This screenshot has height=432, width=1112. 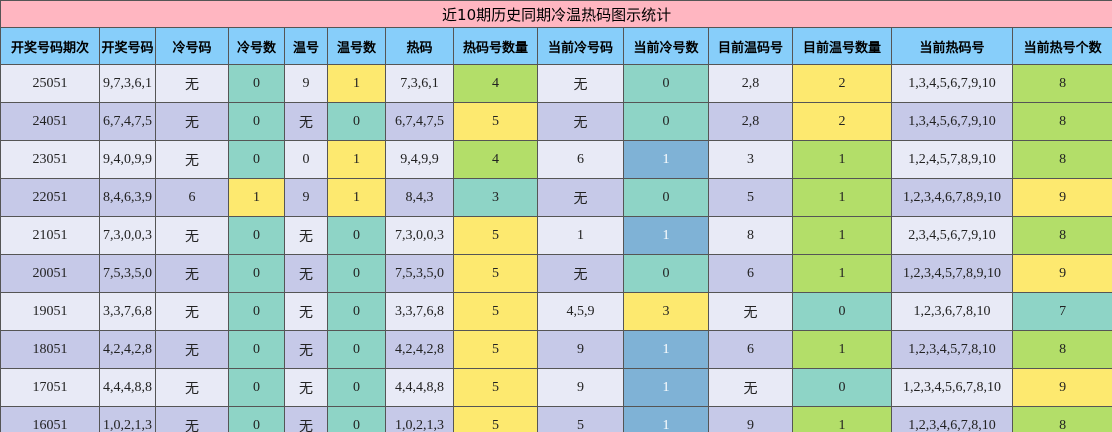 I want to click on data-cell: 1,2,3,4,6,7,8,9,10, so click(x=952, y=197).